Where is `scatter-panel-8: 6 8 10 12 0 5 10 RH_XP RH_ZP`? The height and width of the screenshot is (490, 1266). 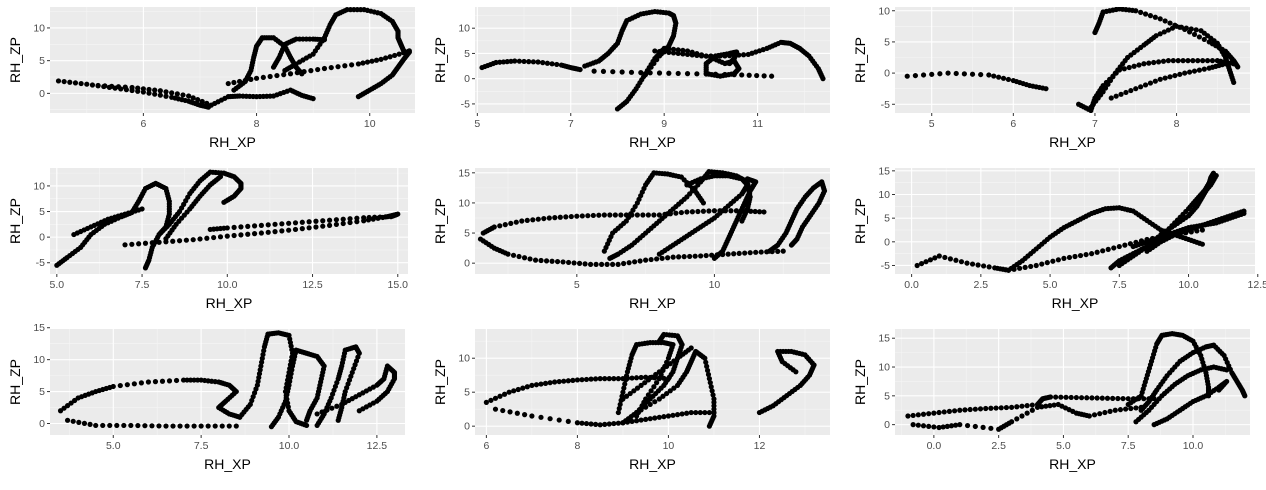 scatter-panel-8: 6 8 10 12 0 5 10 RH_XP RH_ZP is located at coordinates (637, 409).